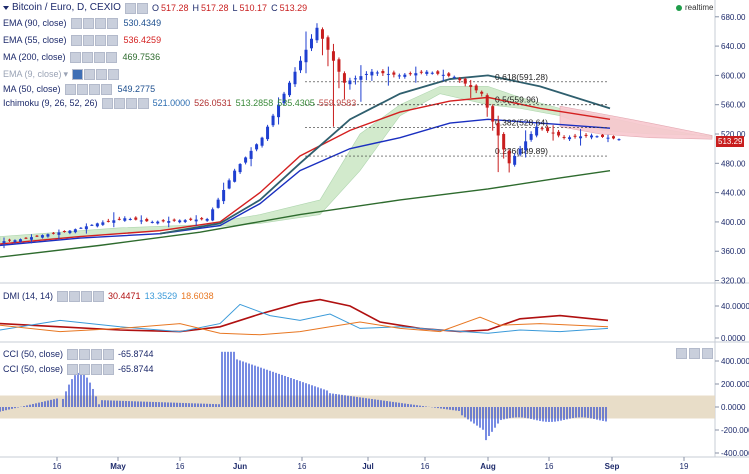 Image resolution: width=749 pixels, height=474 pixels. What do you see at coordinates (681, 353) in the screenshot?
I see `pane-up-icon` at bounding box center [681, 353].